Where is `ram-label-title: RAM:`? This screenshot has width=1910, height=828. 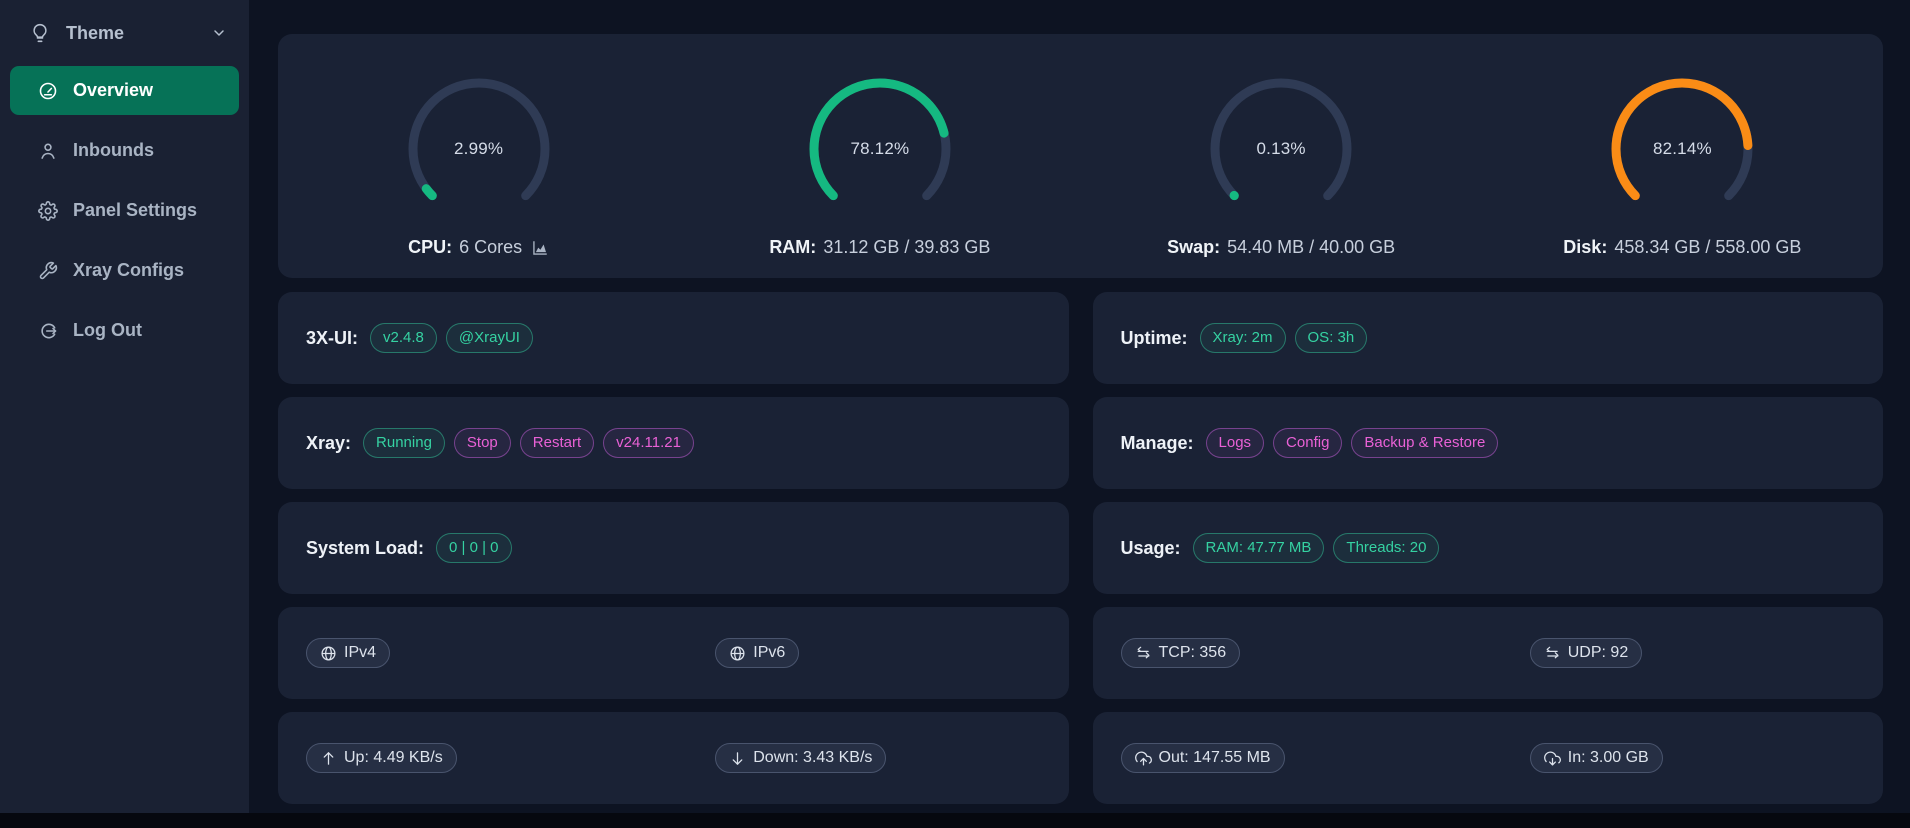
ram-label-title: RAM: is located at coordinates (793, 247).